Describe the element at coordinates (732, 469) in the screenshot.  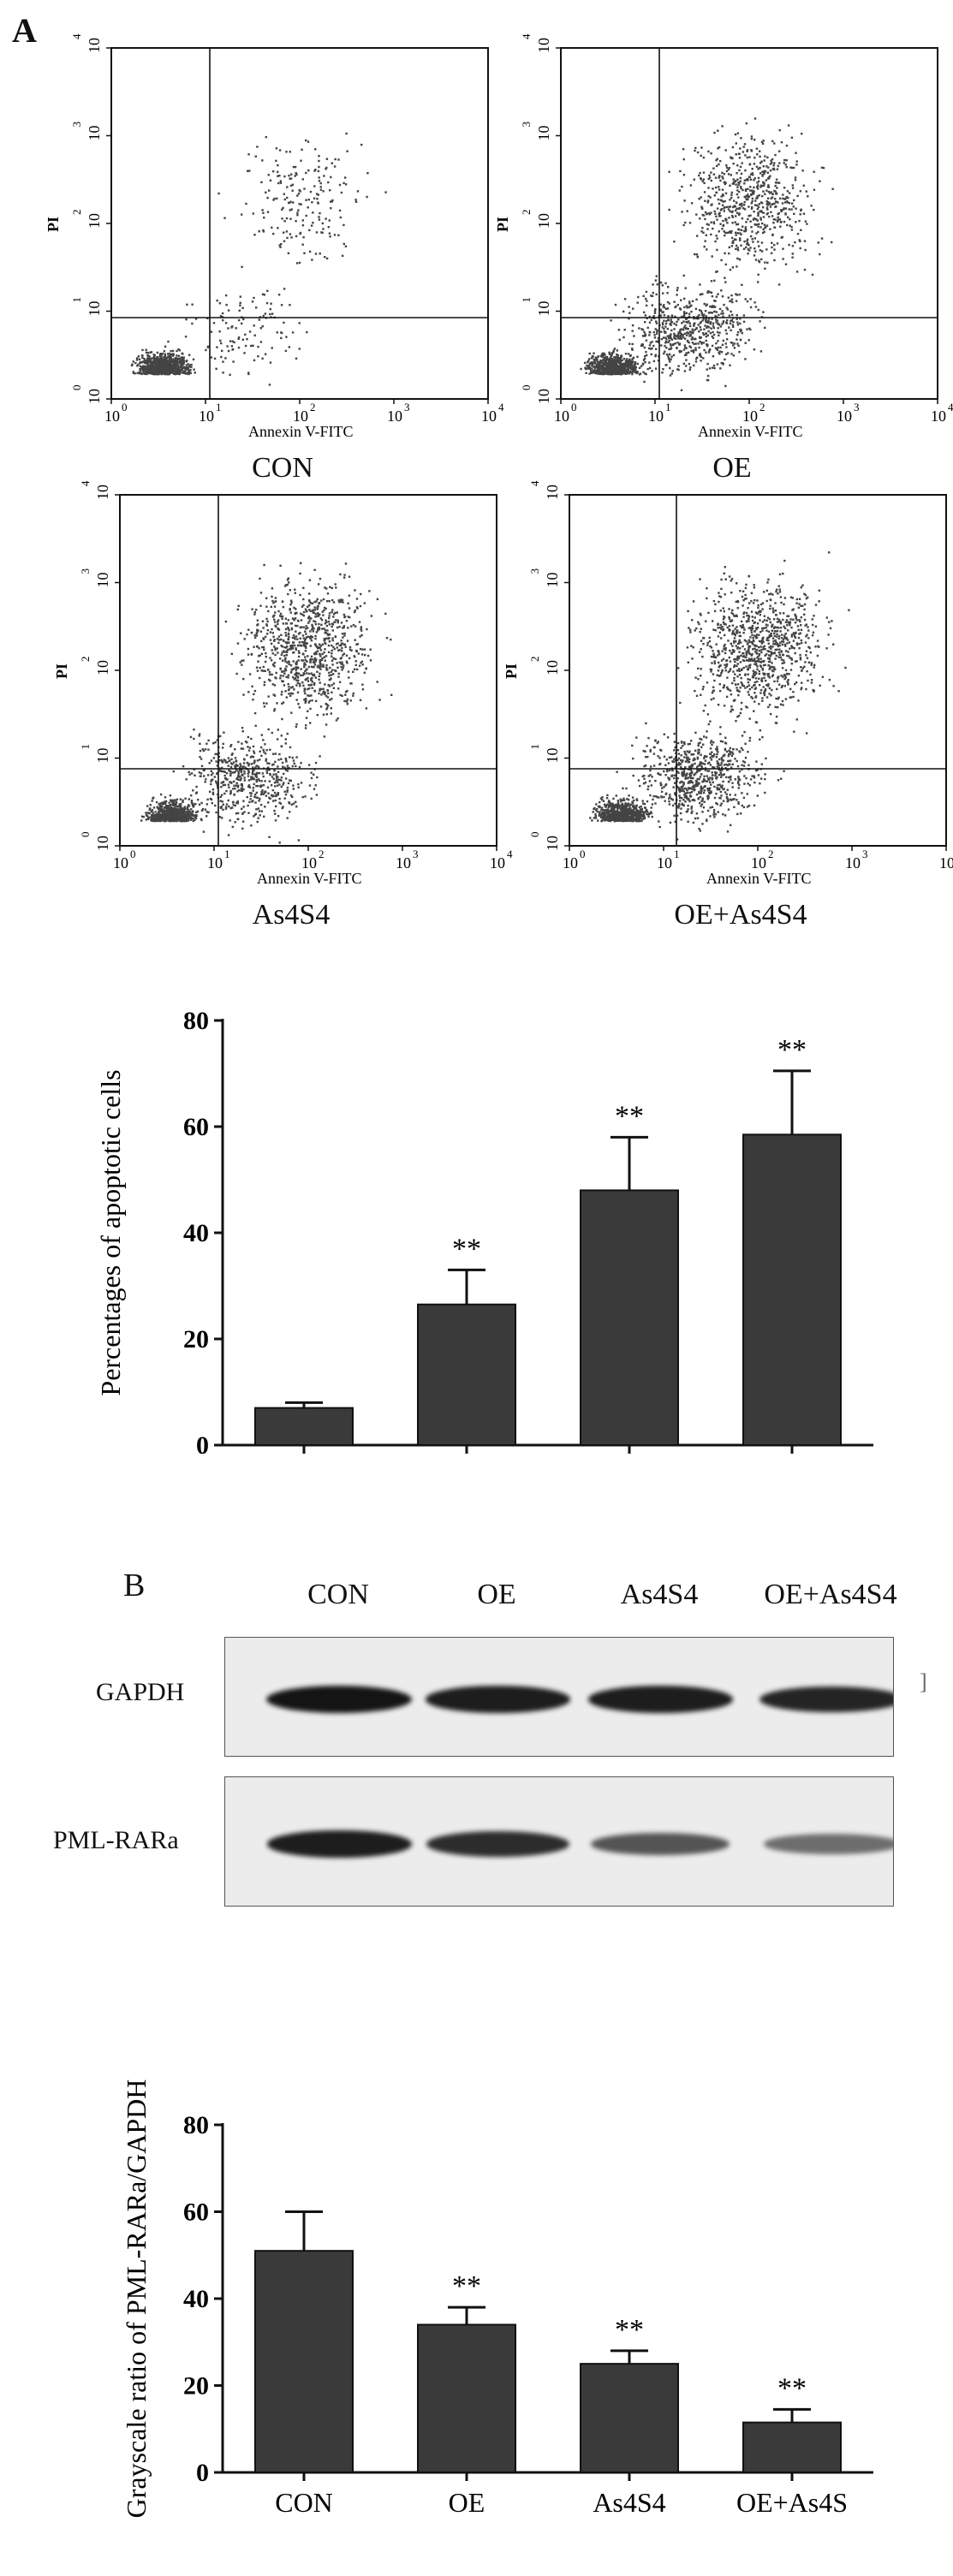
I see `flow-plot-caption: OE` at that location.